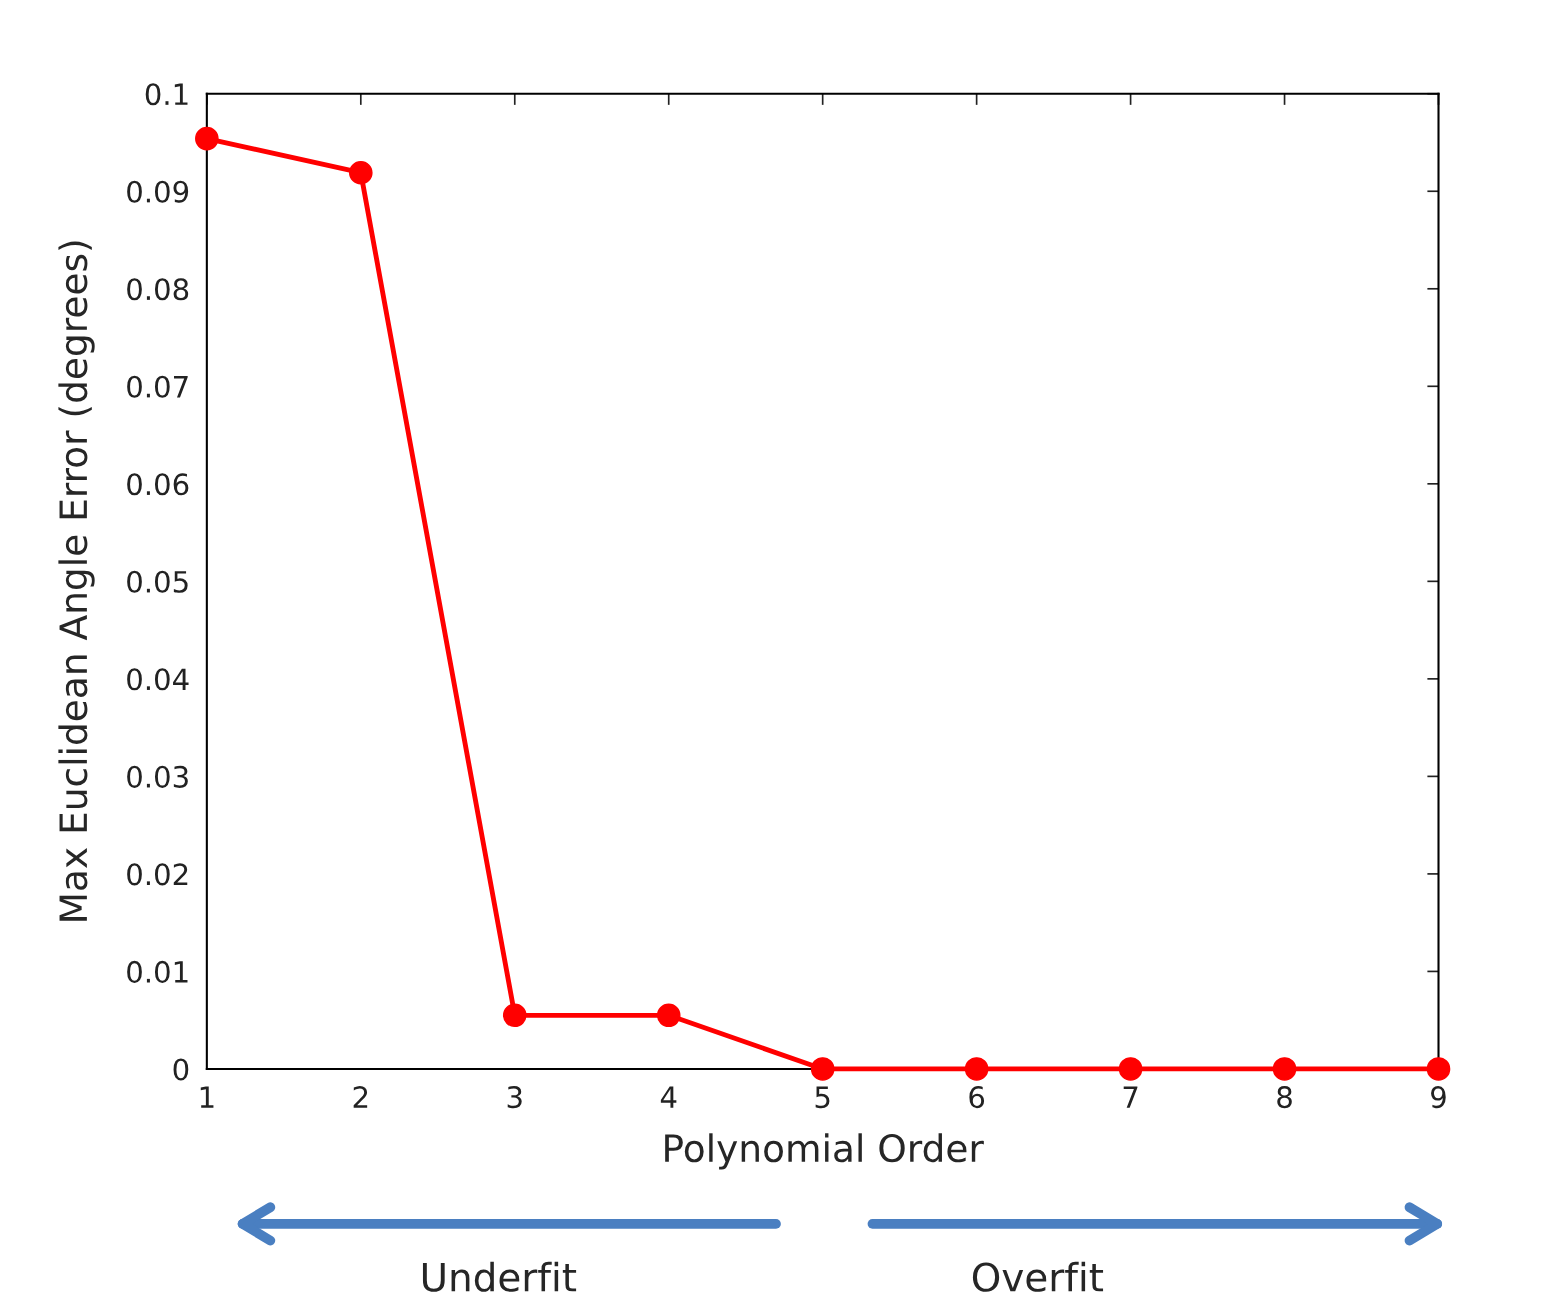 This screenshot has height=1302, width=1567. Describe the element at coordinates (157, 874) in the screenshot. I see `y-tick-label: 0.02` at that location.